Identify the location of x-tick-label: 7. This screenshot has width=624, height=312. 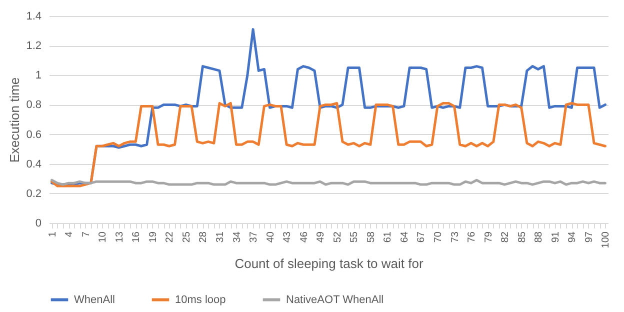
(86, 234).